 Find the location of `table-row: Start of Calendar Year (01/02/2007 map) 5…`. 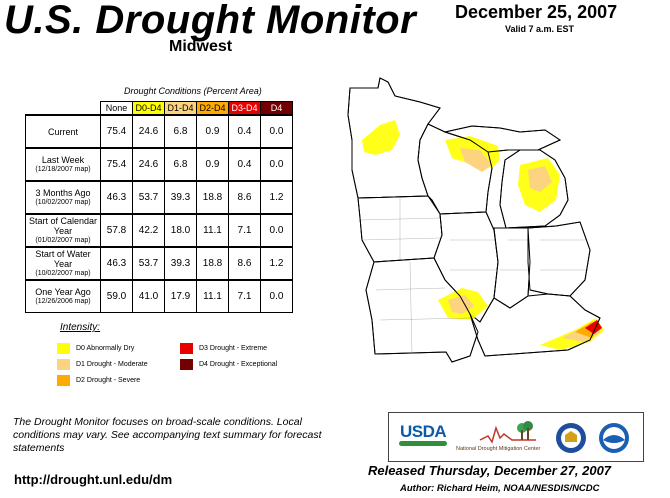

table-row: Start of Calendar Year (01/02/2007 map) 5… is located at coordinates (159, 230).